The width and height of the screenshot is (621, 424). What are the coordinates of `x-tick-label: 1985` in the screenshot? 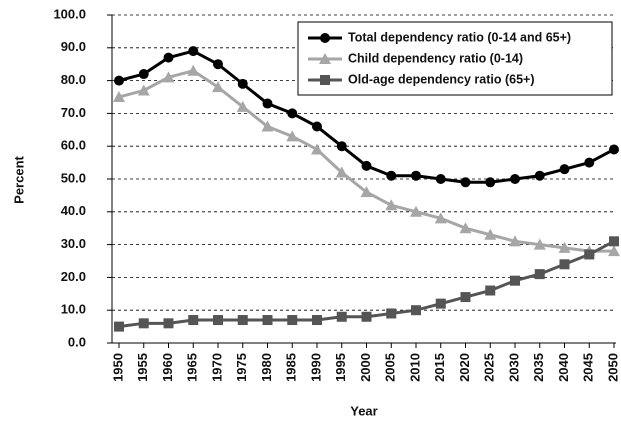 It's located at (291, 367).